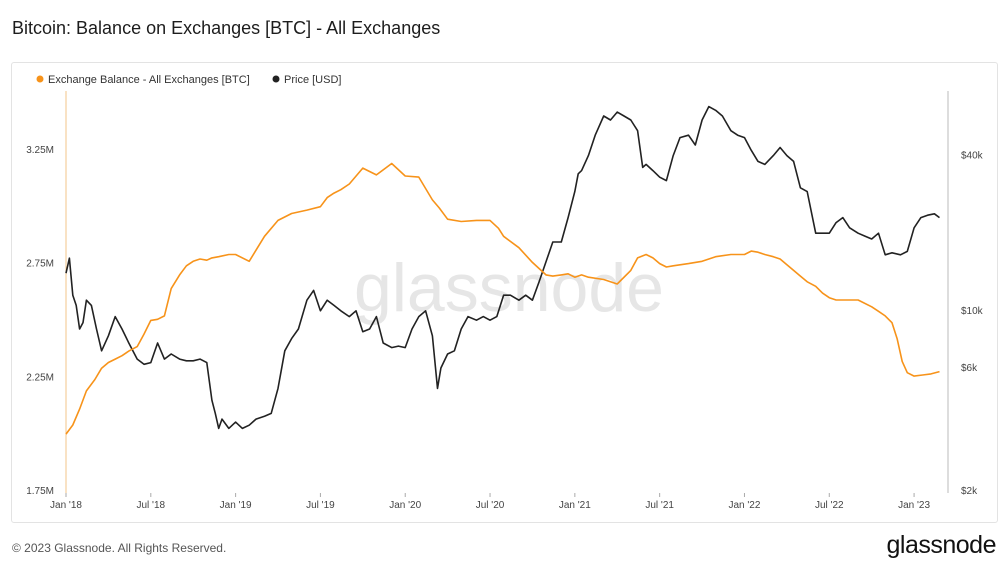 The image size is (1005, 567). What do you see at coordinates (575, 505) in the screenshot?
I see `x-tick-label: Jan '21` at bounding box center [575, 505].